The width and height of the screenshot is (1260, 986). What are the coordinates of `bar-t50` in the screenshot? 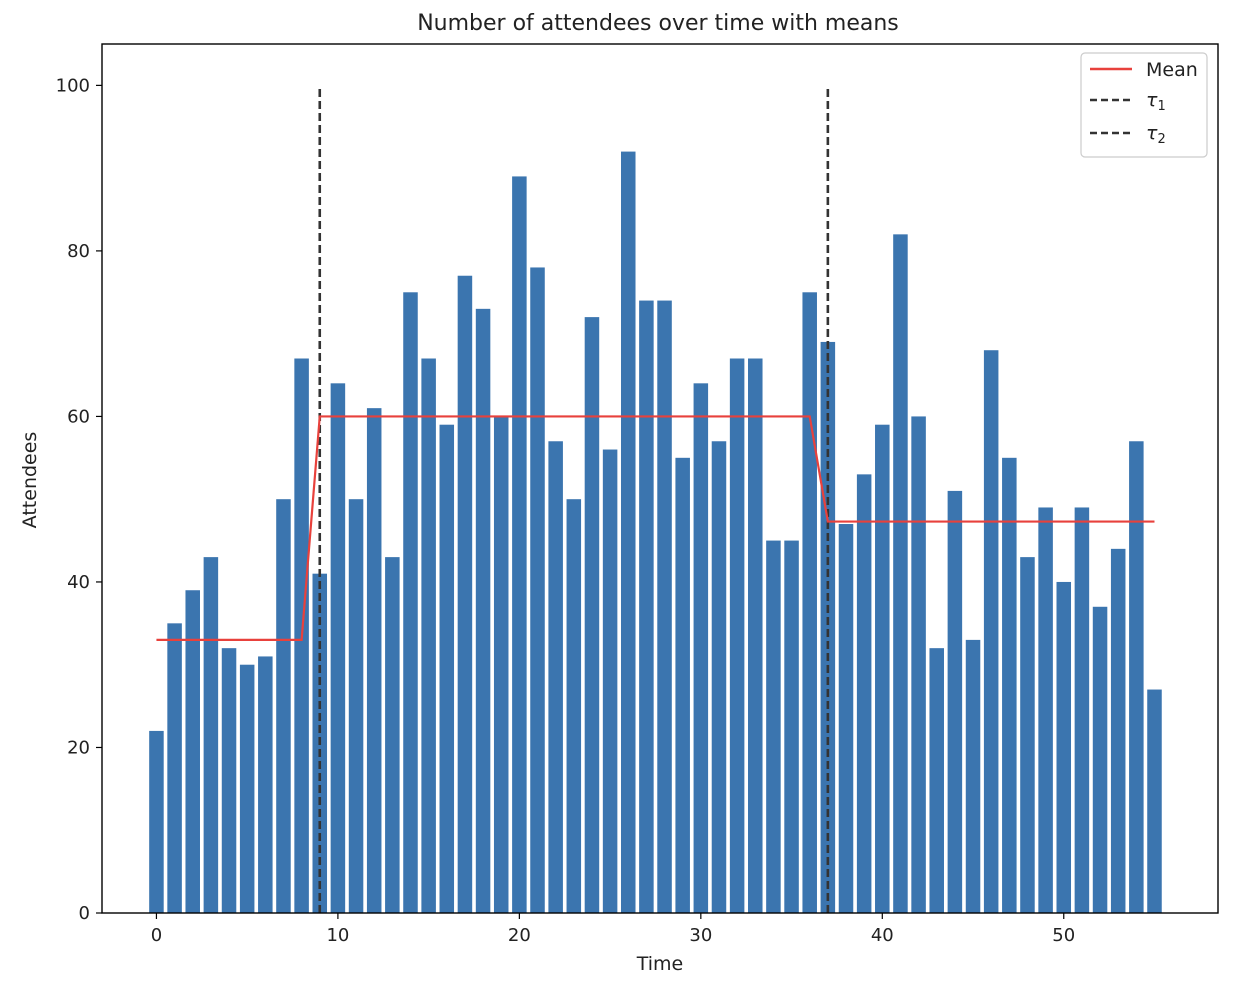 It's located at (1064, 747).